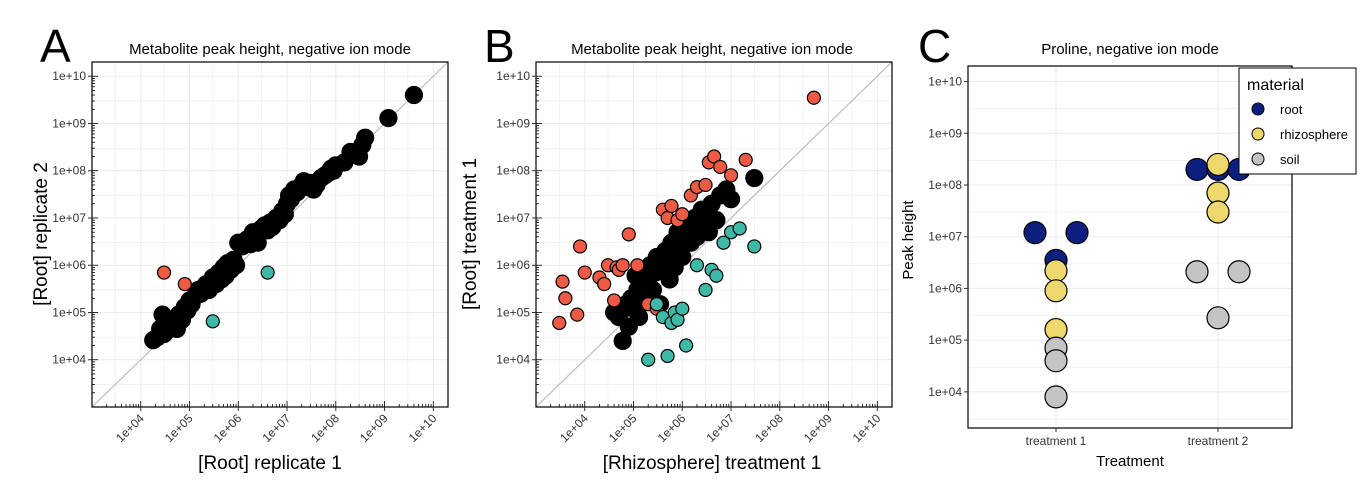 The width and height of the screenshot is (1362, 494). Describe the element at coordinates (179, 428) in the screenshot. I see `x-axis-tick-label: 1e+05` at that location.